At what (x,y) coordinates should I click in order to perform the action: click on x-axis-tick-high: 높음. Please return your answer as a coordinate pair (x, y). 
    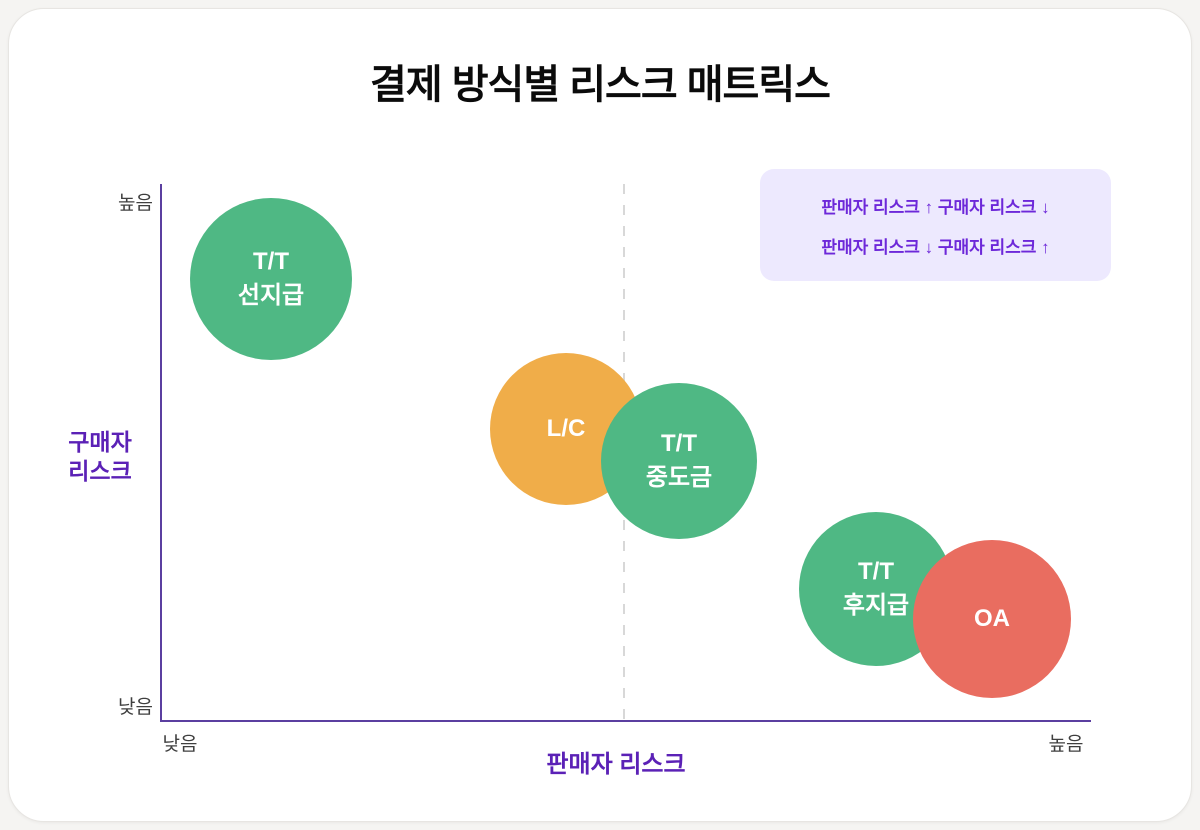
    Looking at the image, I should click on (1066, 744).